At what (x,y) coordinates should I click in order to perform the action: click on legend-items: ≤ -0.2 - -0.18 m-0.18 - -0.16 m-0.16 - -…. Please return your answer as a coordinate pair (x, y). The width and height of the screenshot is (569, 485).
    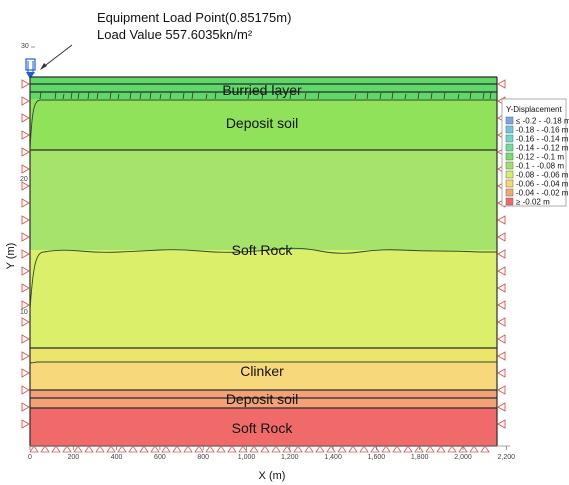
    Looking at the image, I should click on (537, 161).